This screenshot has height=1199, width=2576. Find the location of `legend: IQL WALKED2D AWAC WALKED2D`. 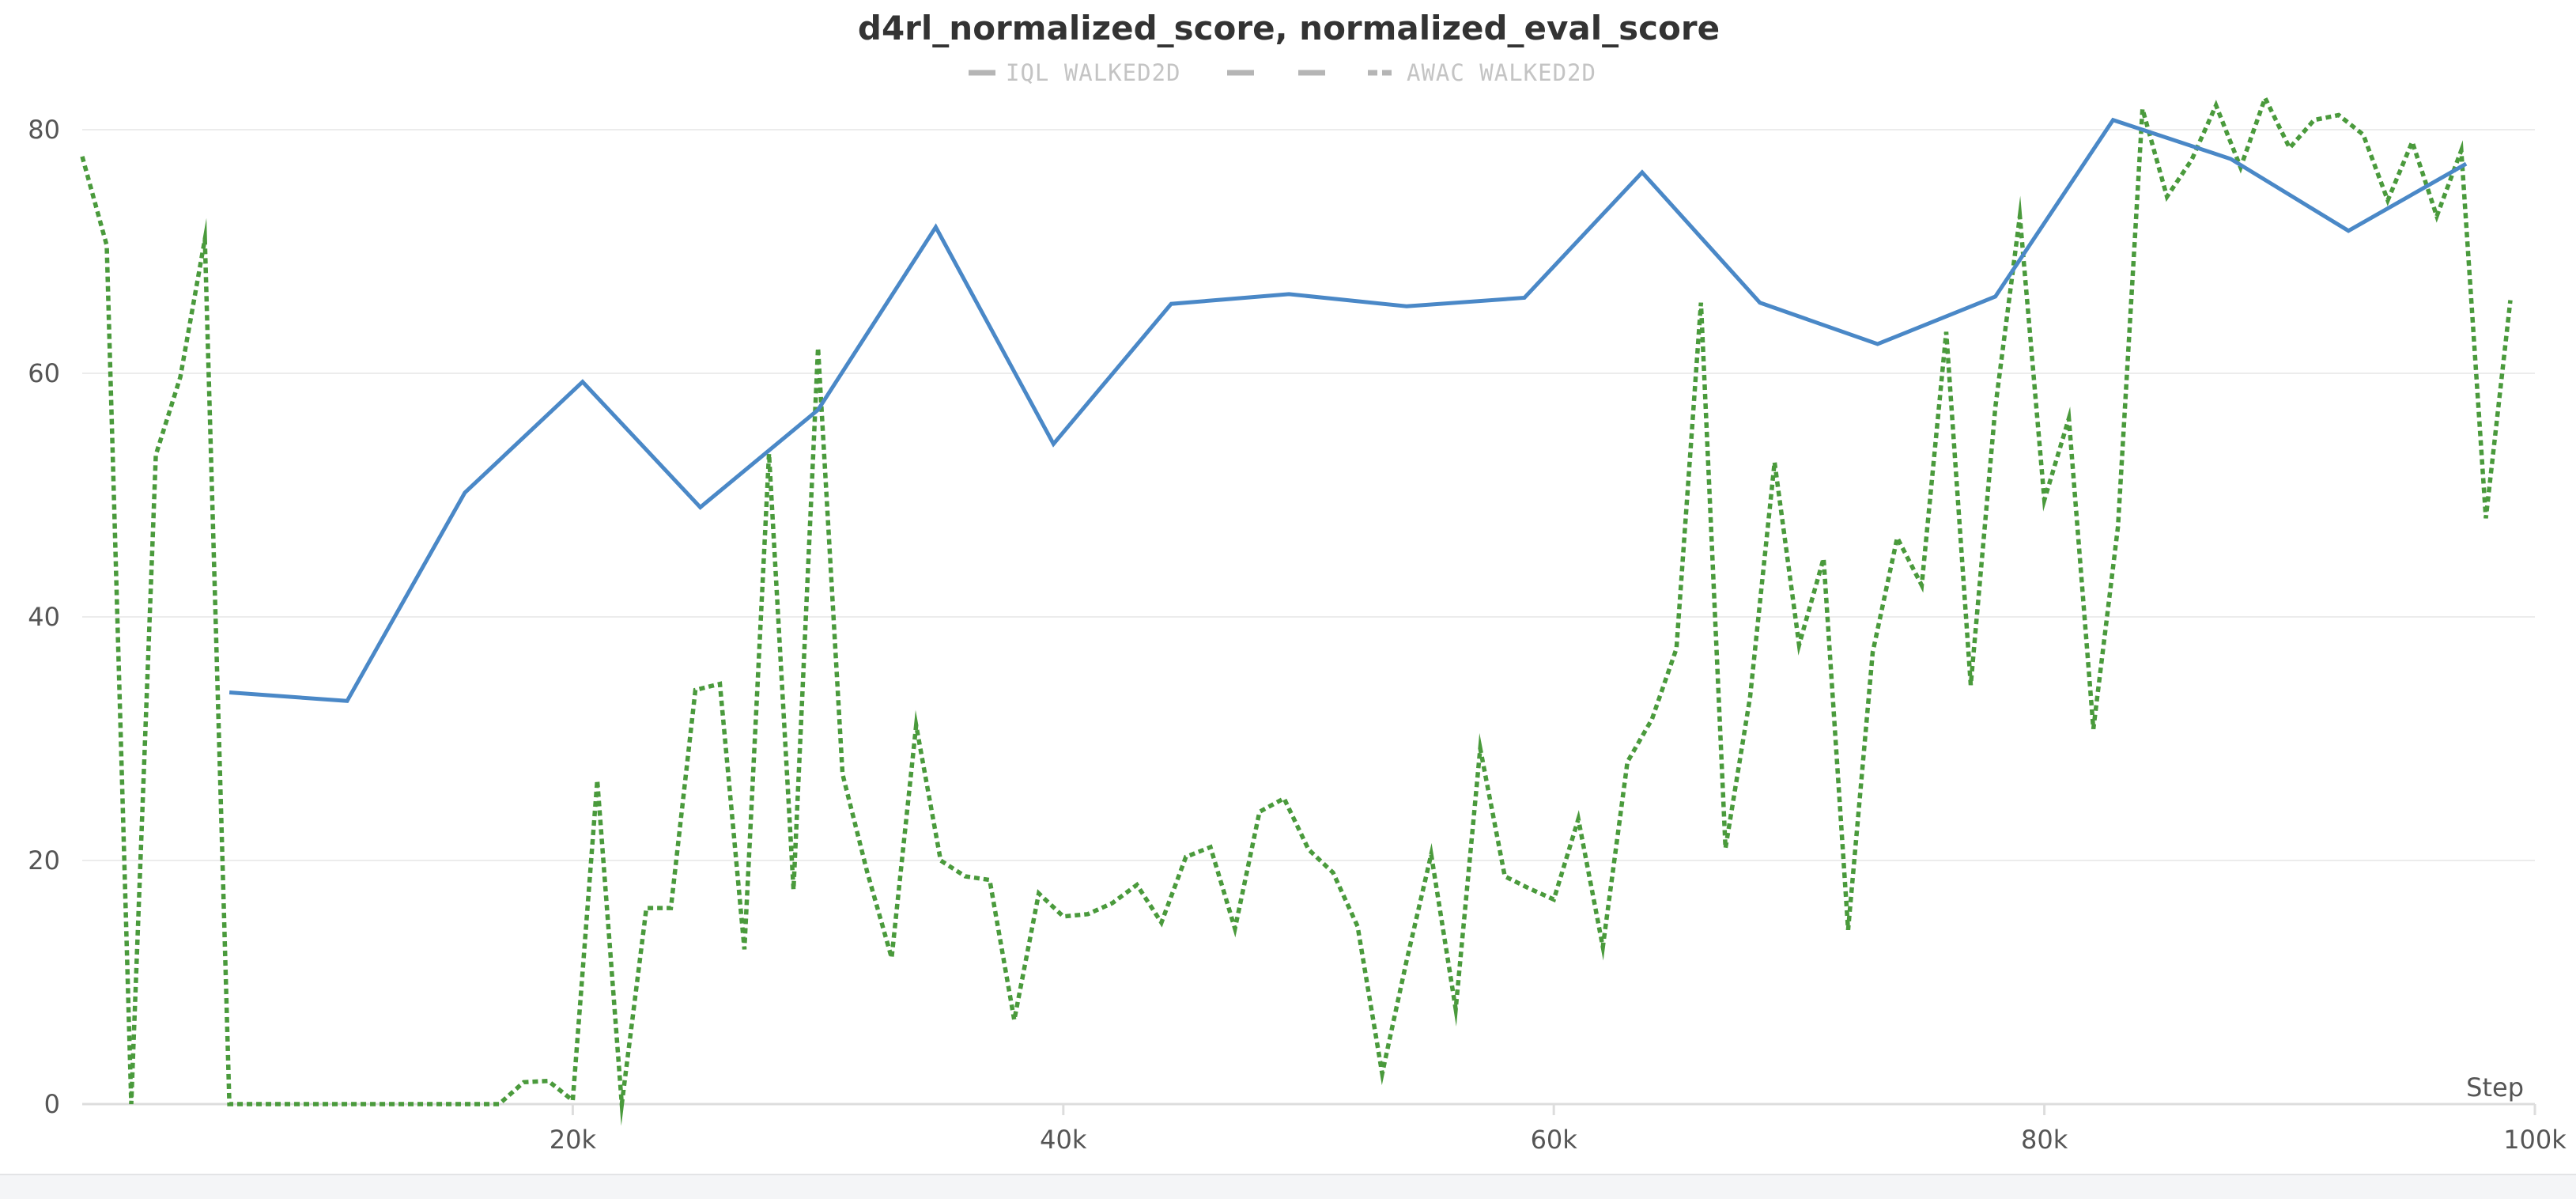

legend: IQL WALKED2D AWAC WALKED2D is located at coordinates (1282, 72).